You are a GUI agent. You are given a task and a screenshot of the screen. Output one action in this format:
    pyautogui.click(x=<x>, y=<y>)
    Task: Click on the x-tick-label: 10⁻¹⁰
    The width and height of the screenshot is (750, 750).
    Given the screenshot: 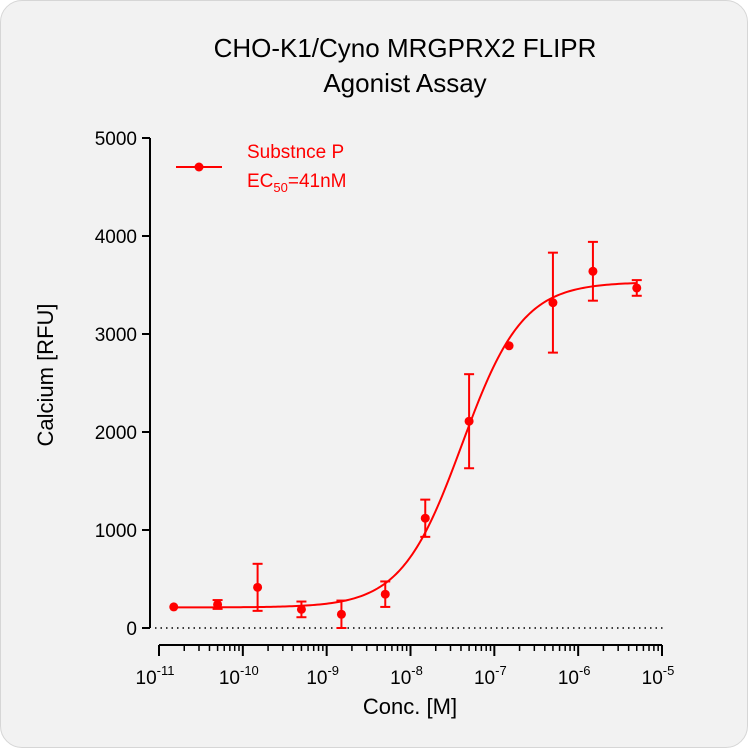 What is the action you would take?
    pyautogui.click(x=239, y=676)
    